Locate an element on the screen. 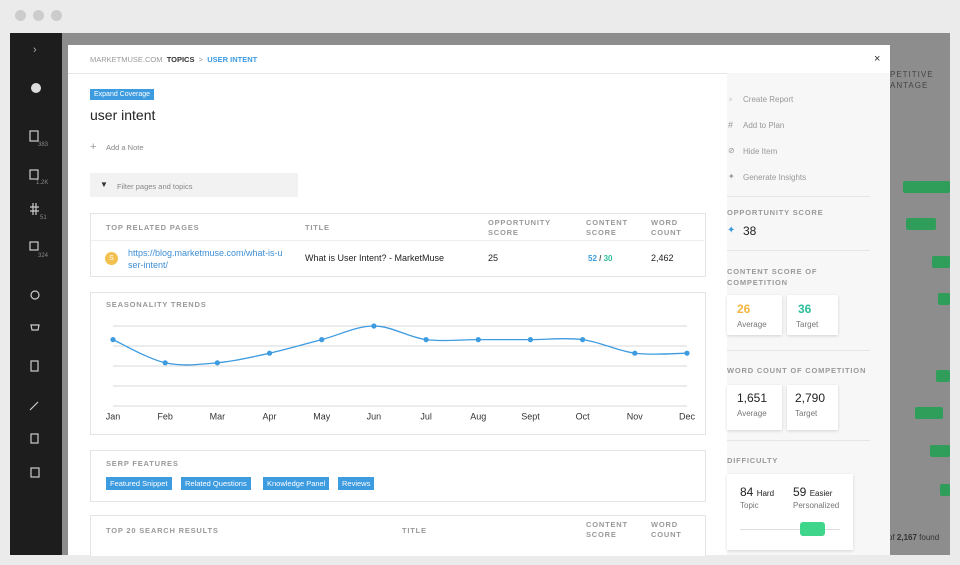 This screenshot has height=565, width=960. target: 30 is located at coordinates (608, 258).